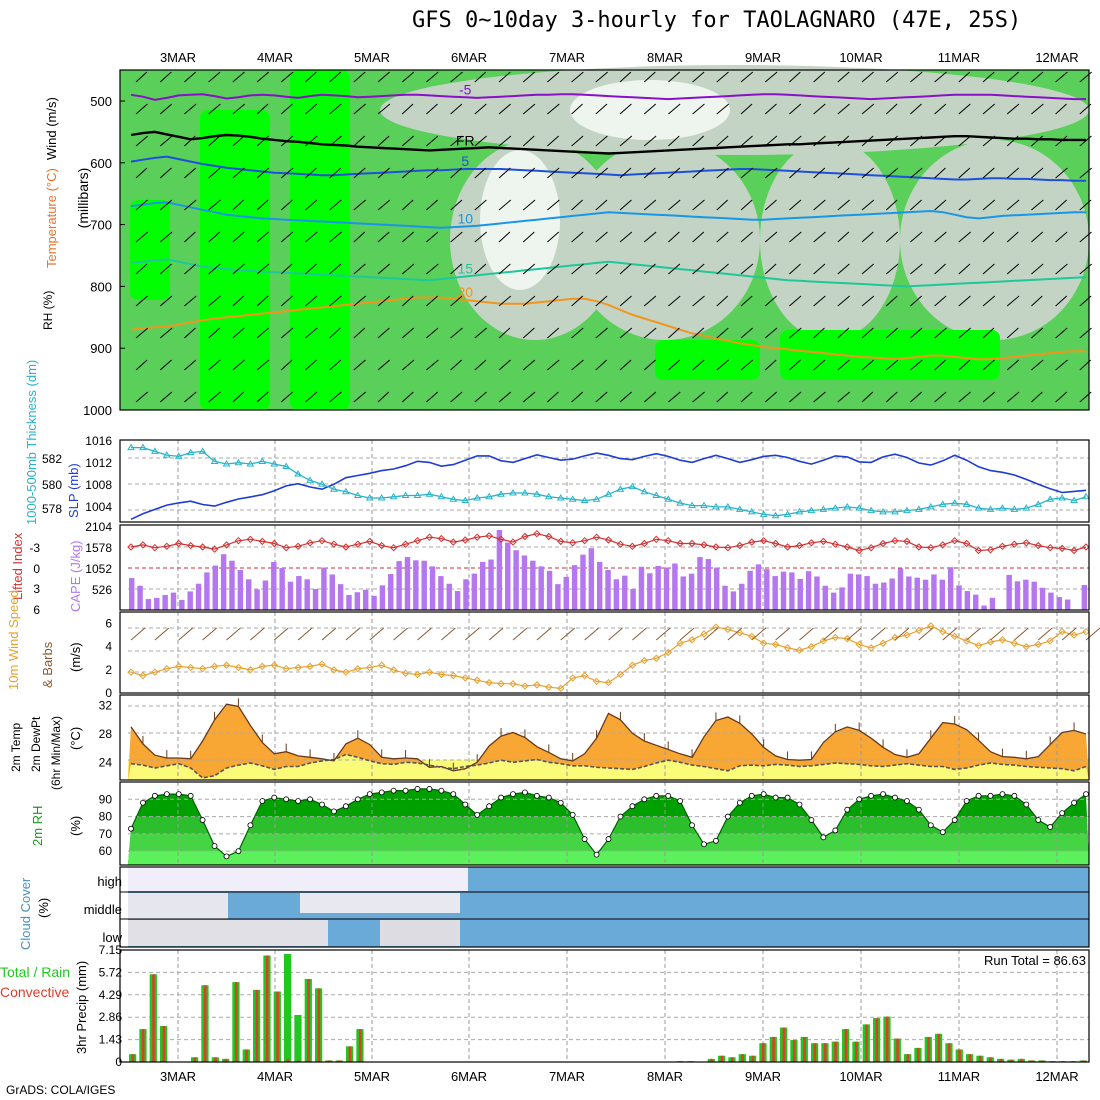  What do you see at coordinates (1056, 57) in the screenshot?
I see `date-tick-top: 12MAR` at bounding box center [1056, 57].